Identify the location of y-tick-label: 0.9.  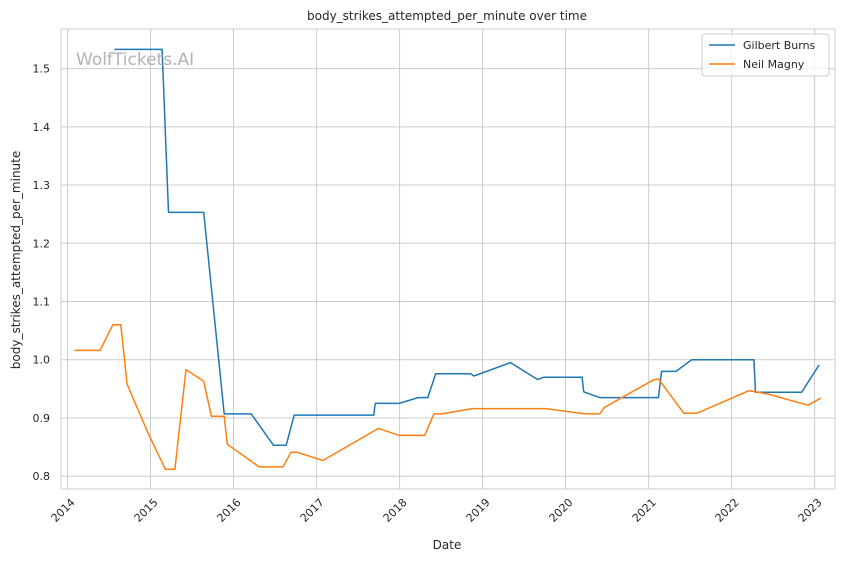
(42, 418).